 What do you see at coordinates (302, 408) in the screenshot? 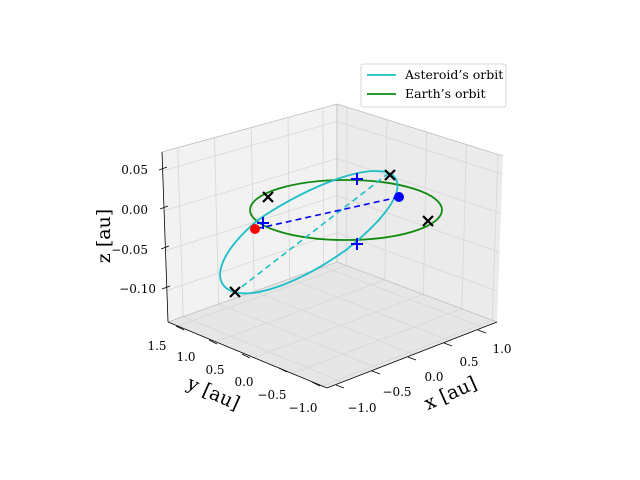
I see `y-tick-label: −1.0` at bounding box center [302, 408].